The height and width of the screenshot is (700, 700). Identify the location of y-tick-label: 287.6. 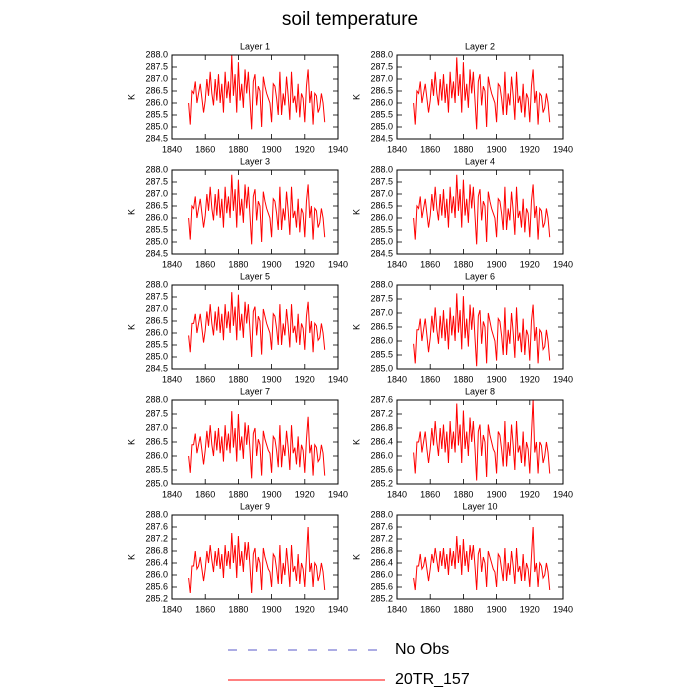
(156, 526).